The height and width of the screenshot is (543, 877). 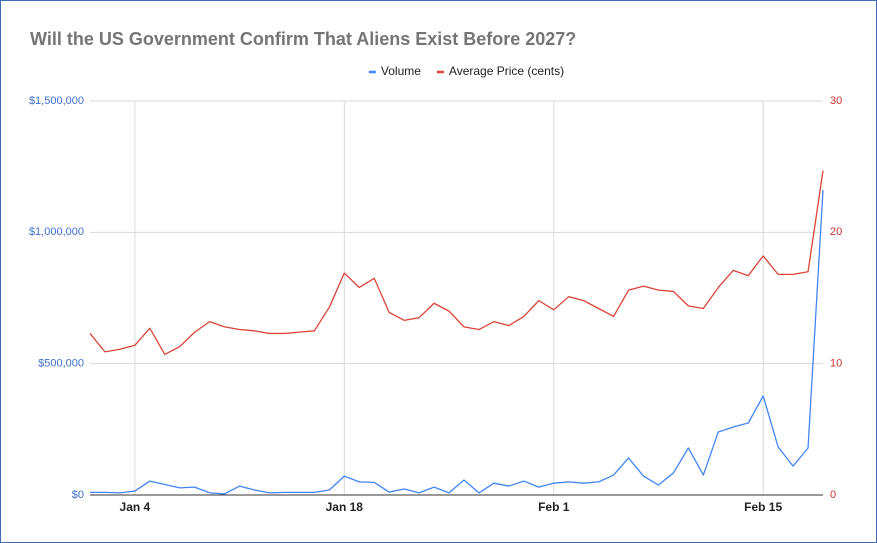 I want to click on y2-tick-label: 10, so click(x=836, y=364).